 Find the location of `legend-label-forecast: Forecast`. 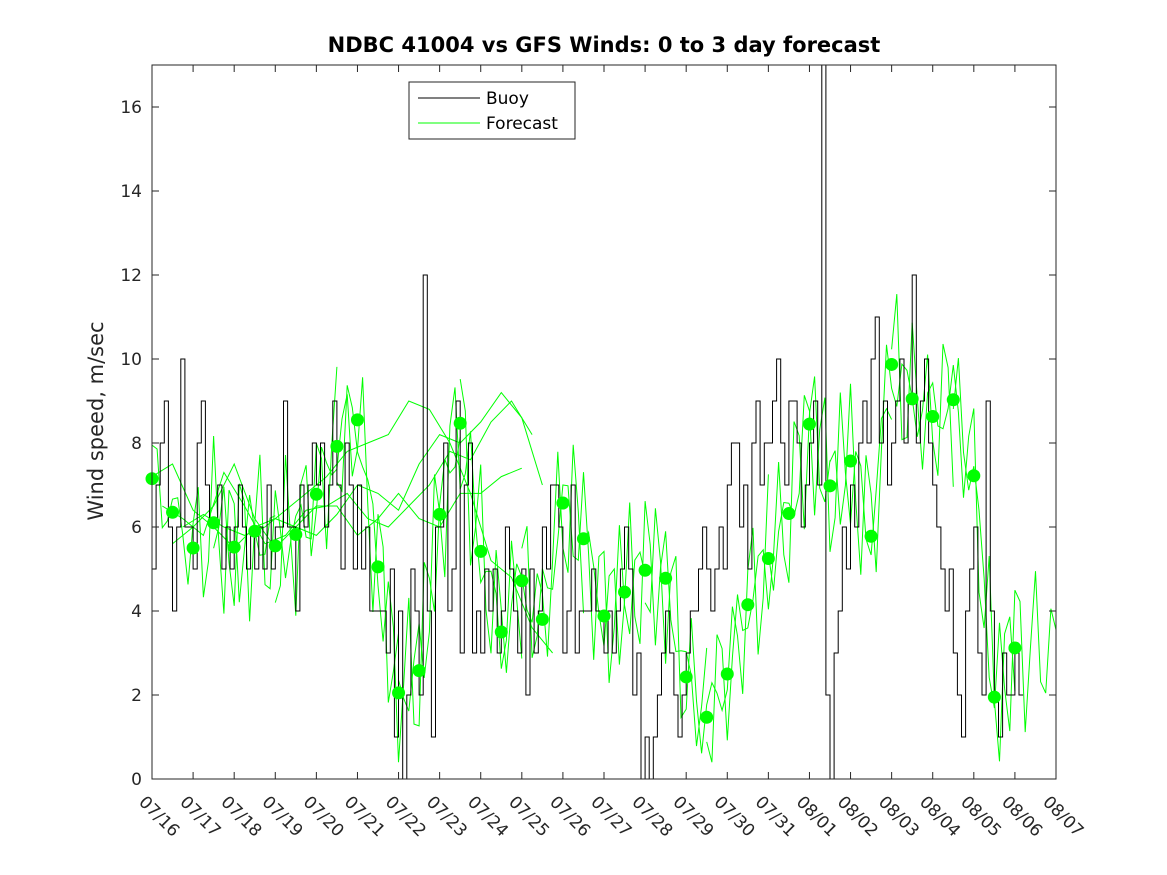

legend-label-forecast: Forecast is located at coordinates (522, 124).